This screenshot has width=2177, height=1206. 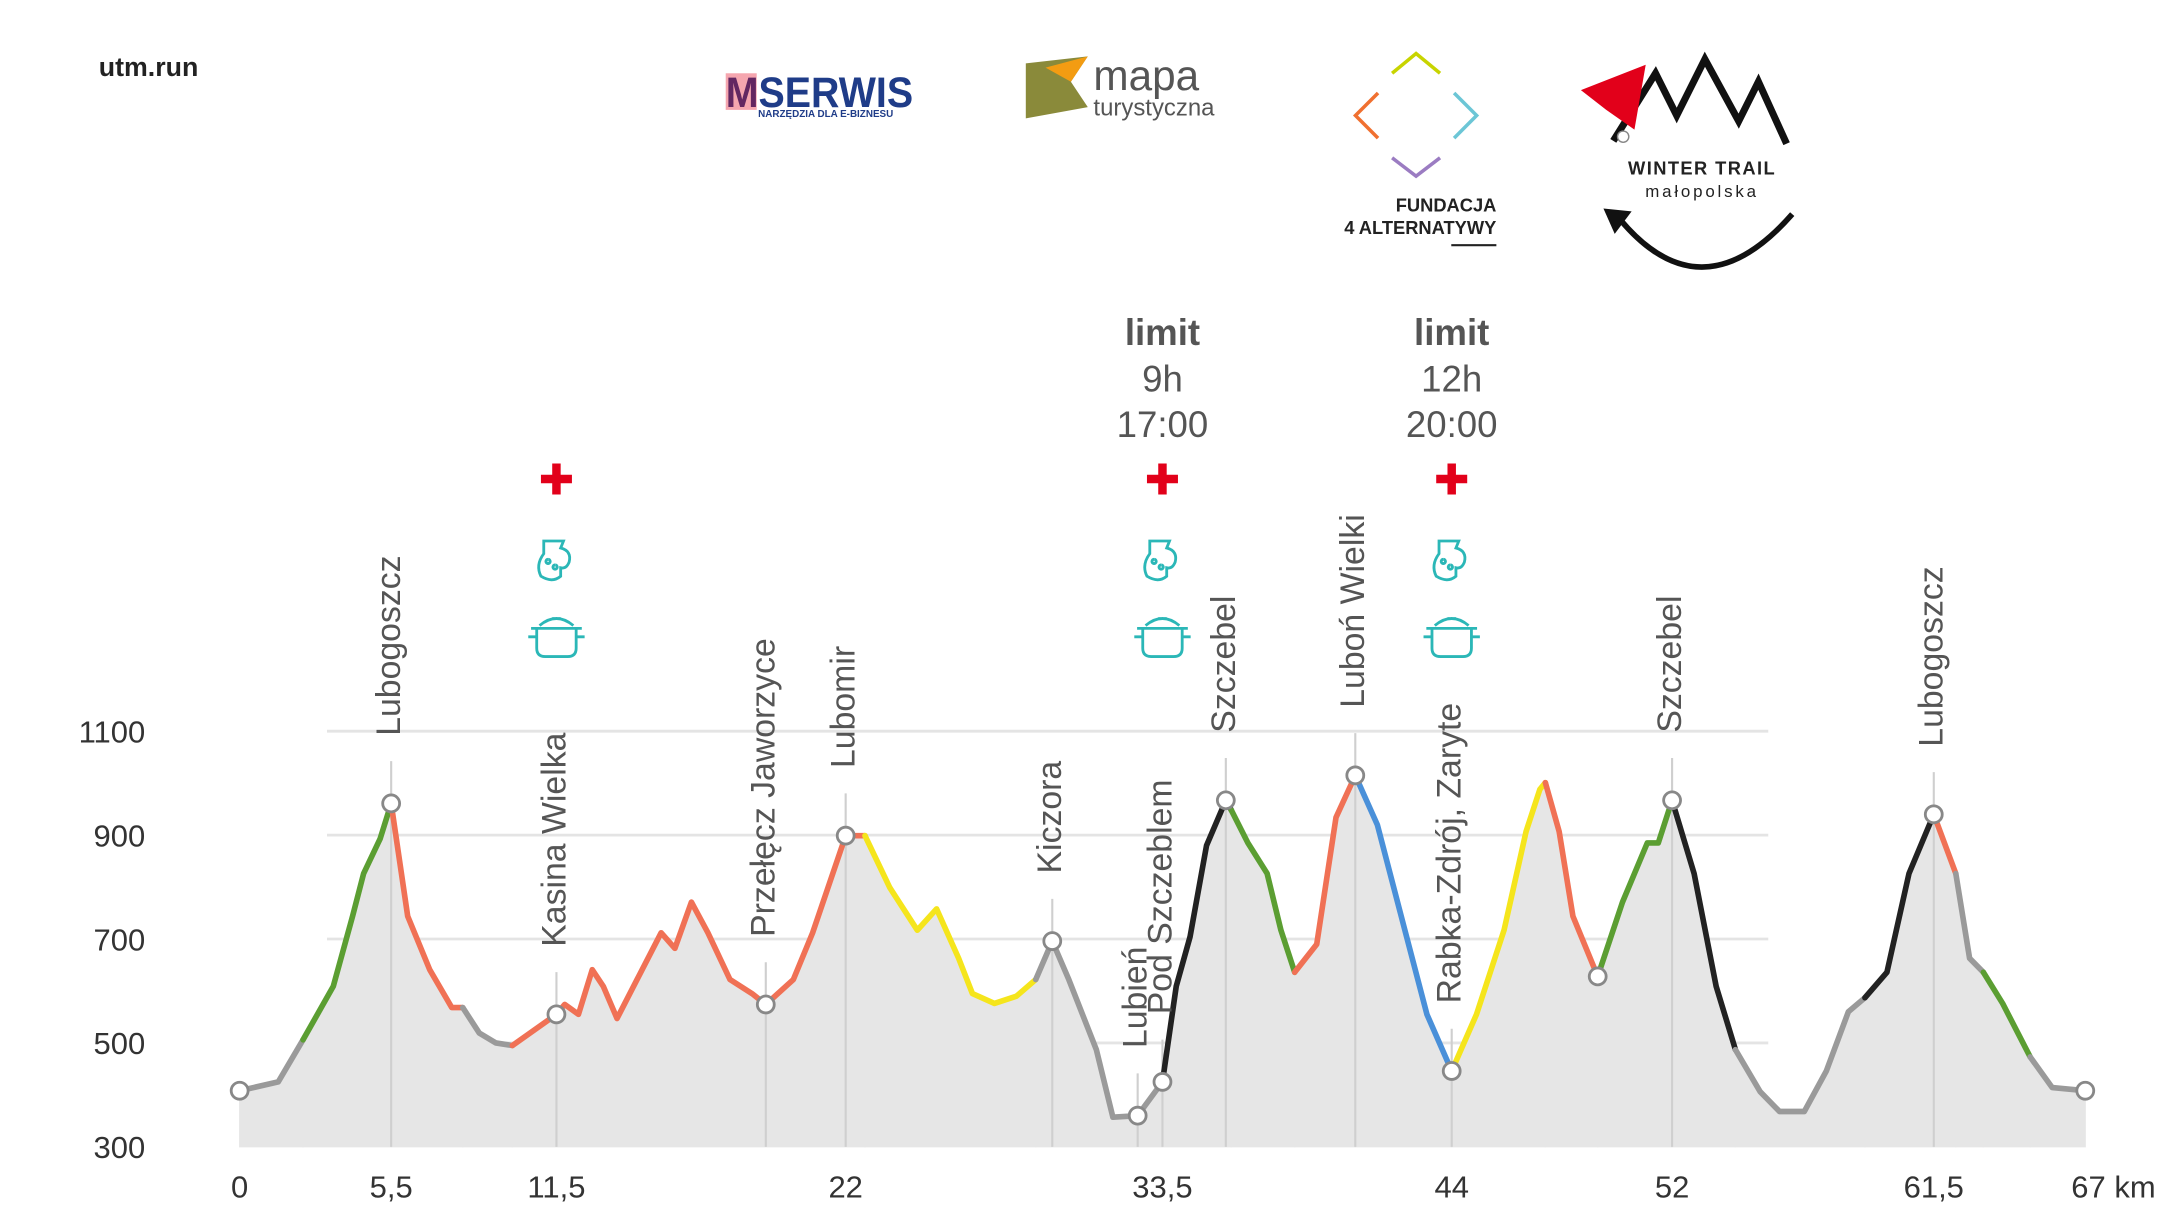 What do you see at coordinates (1420, 149) in the screenshot?
I see `logo-fundacja: FUNDACJA 4 ALTERNATYWY` at bounding box center [1420, 149].